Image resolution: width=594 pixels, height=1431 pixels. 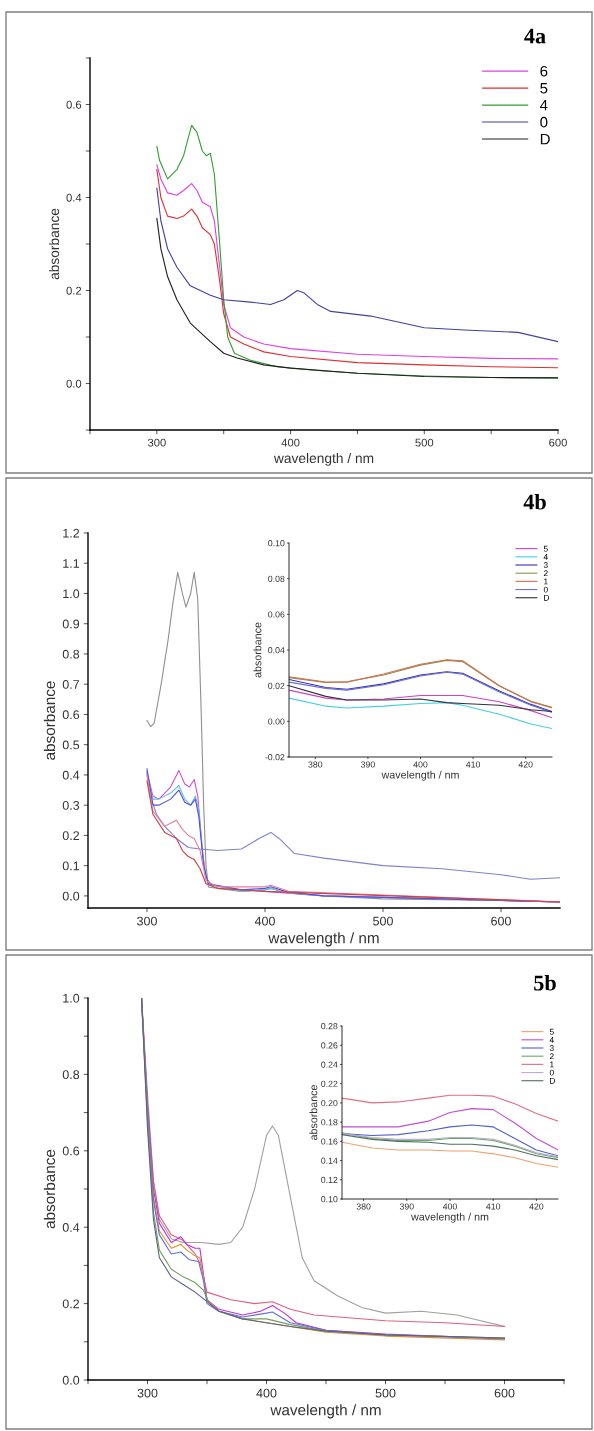 What do you see at coordinates (329, 1180) in the screenshot?
I see `y-tick-label: 0.12` at bounding box center [329, 1180].